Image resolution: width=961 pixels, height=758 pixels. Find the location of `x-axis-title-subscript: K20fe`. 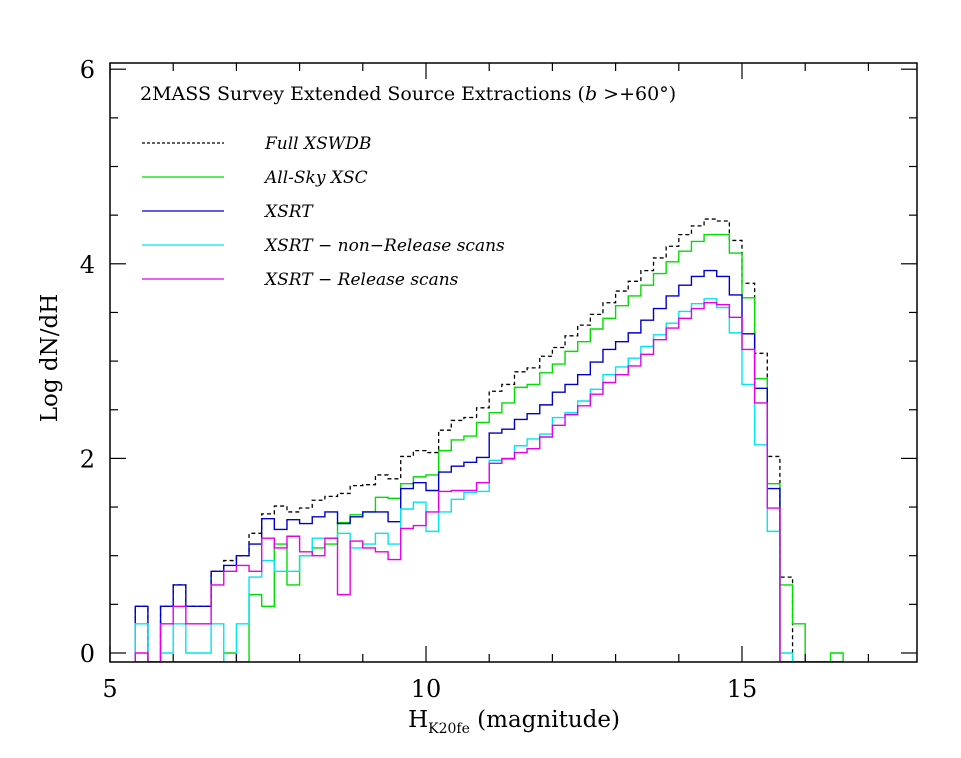

x-axis-title-subscript: K20fe is located at coordinates (449, 729).